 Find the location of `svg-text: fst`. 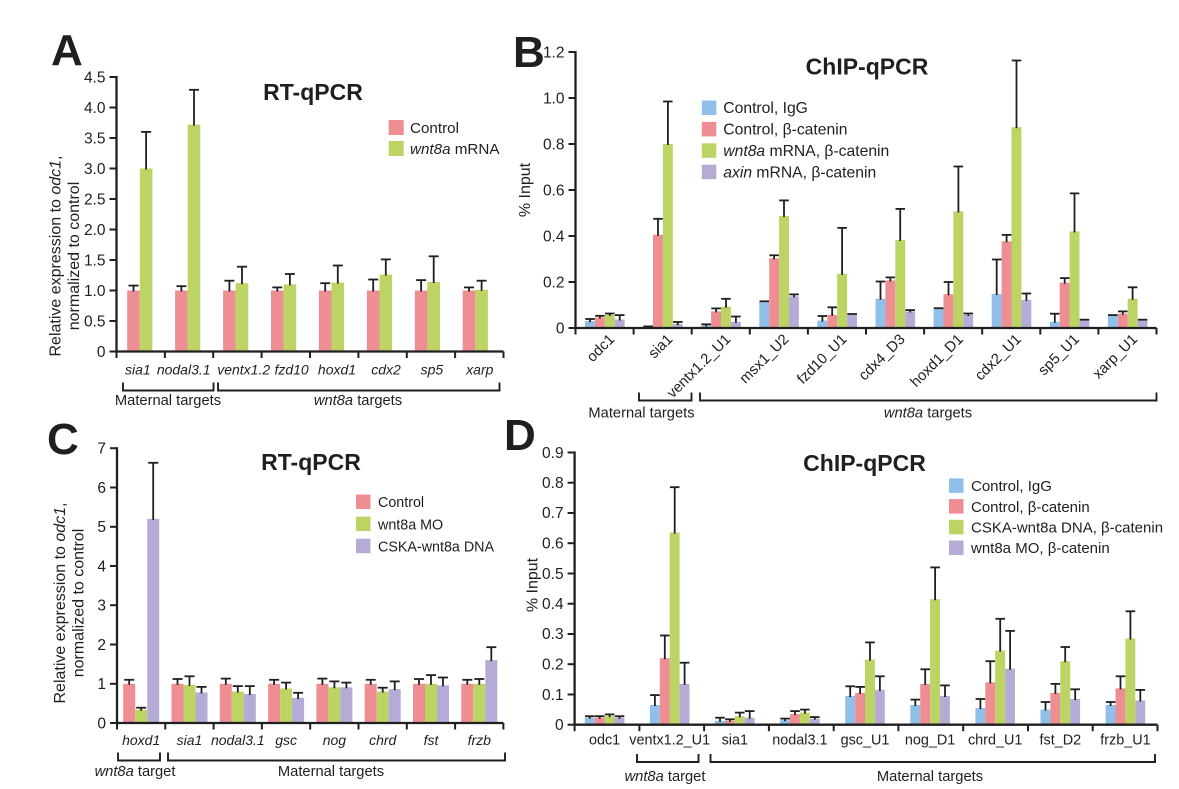

svg-text: fst is located at coordinates (432, 740).